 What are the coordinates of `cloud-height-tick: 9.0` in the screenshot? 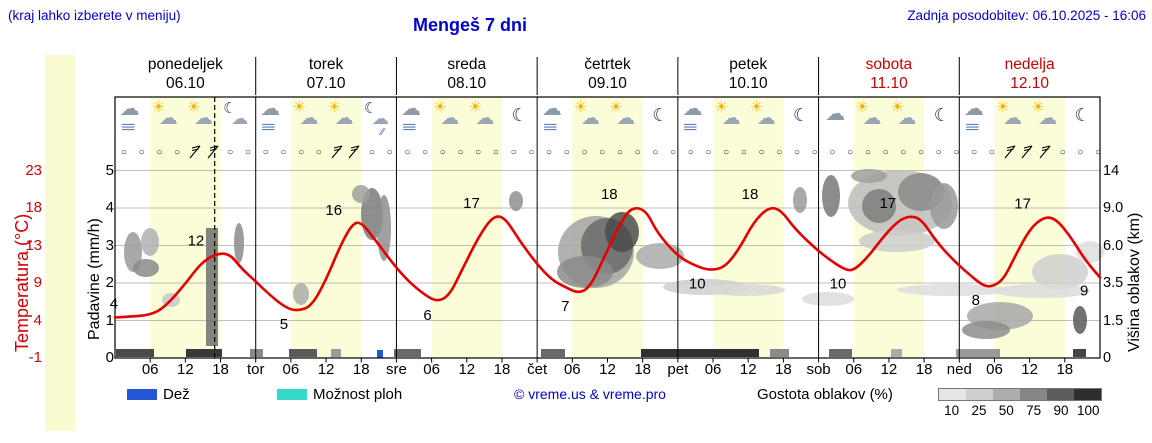 It's located at (1113, 208).